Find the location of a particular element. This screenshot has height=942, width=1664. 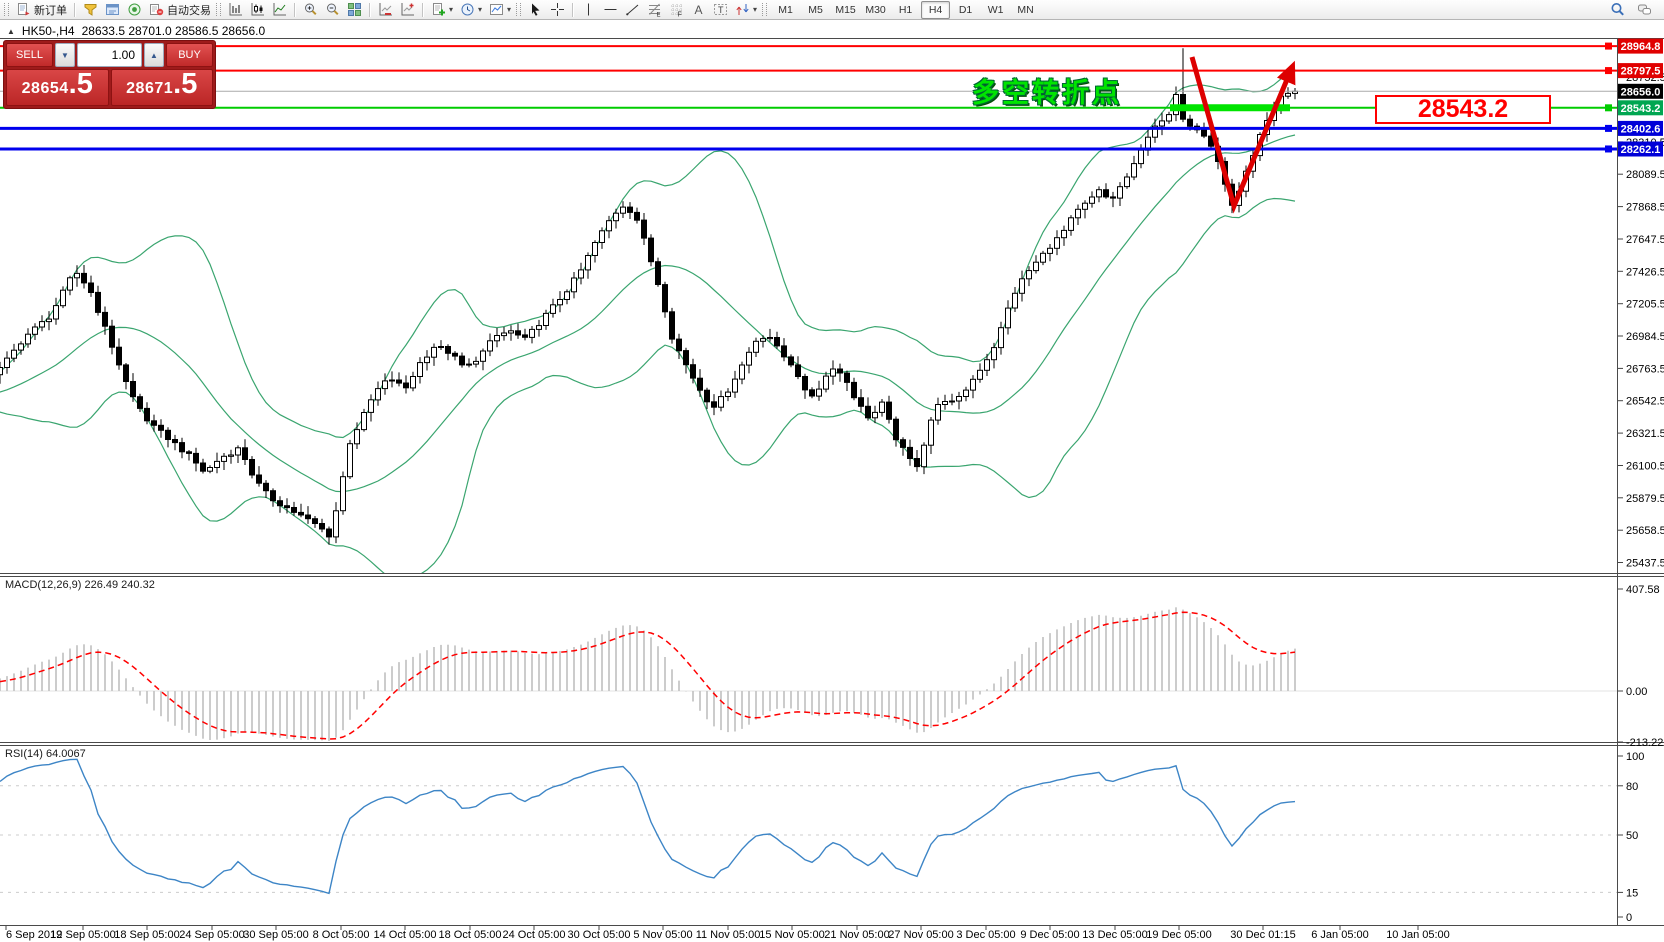

dropdown-caret-icon: ▾ is located at coordinates (451, 9).